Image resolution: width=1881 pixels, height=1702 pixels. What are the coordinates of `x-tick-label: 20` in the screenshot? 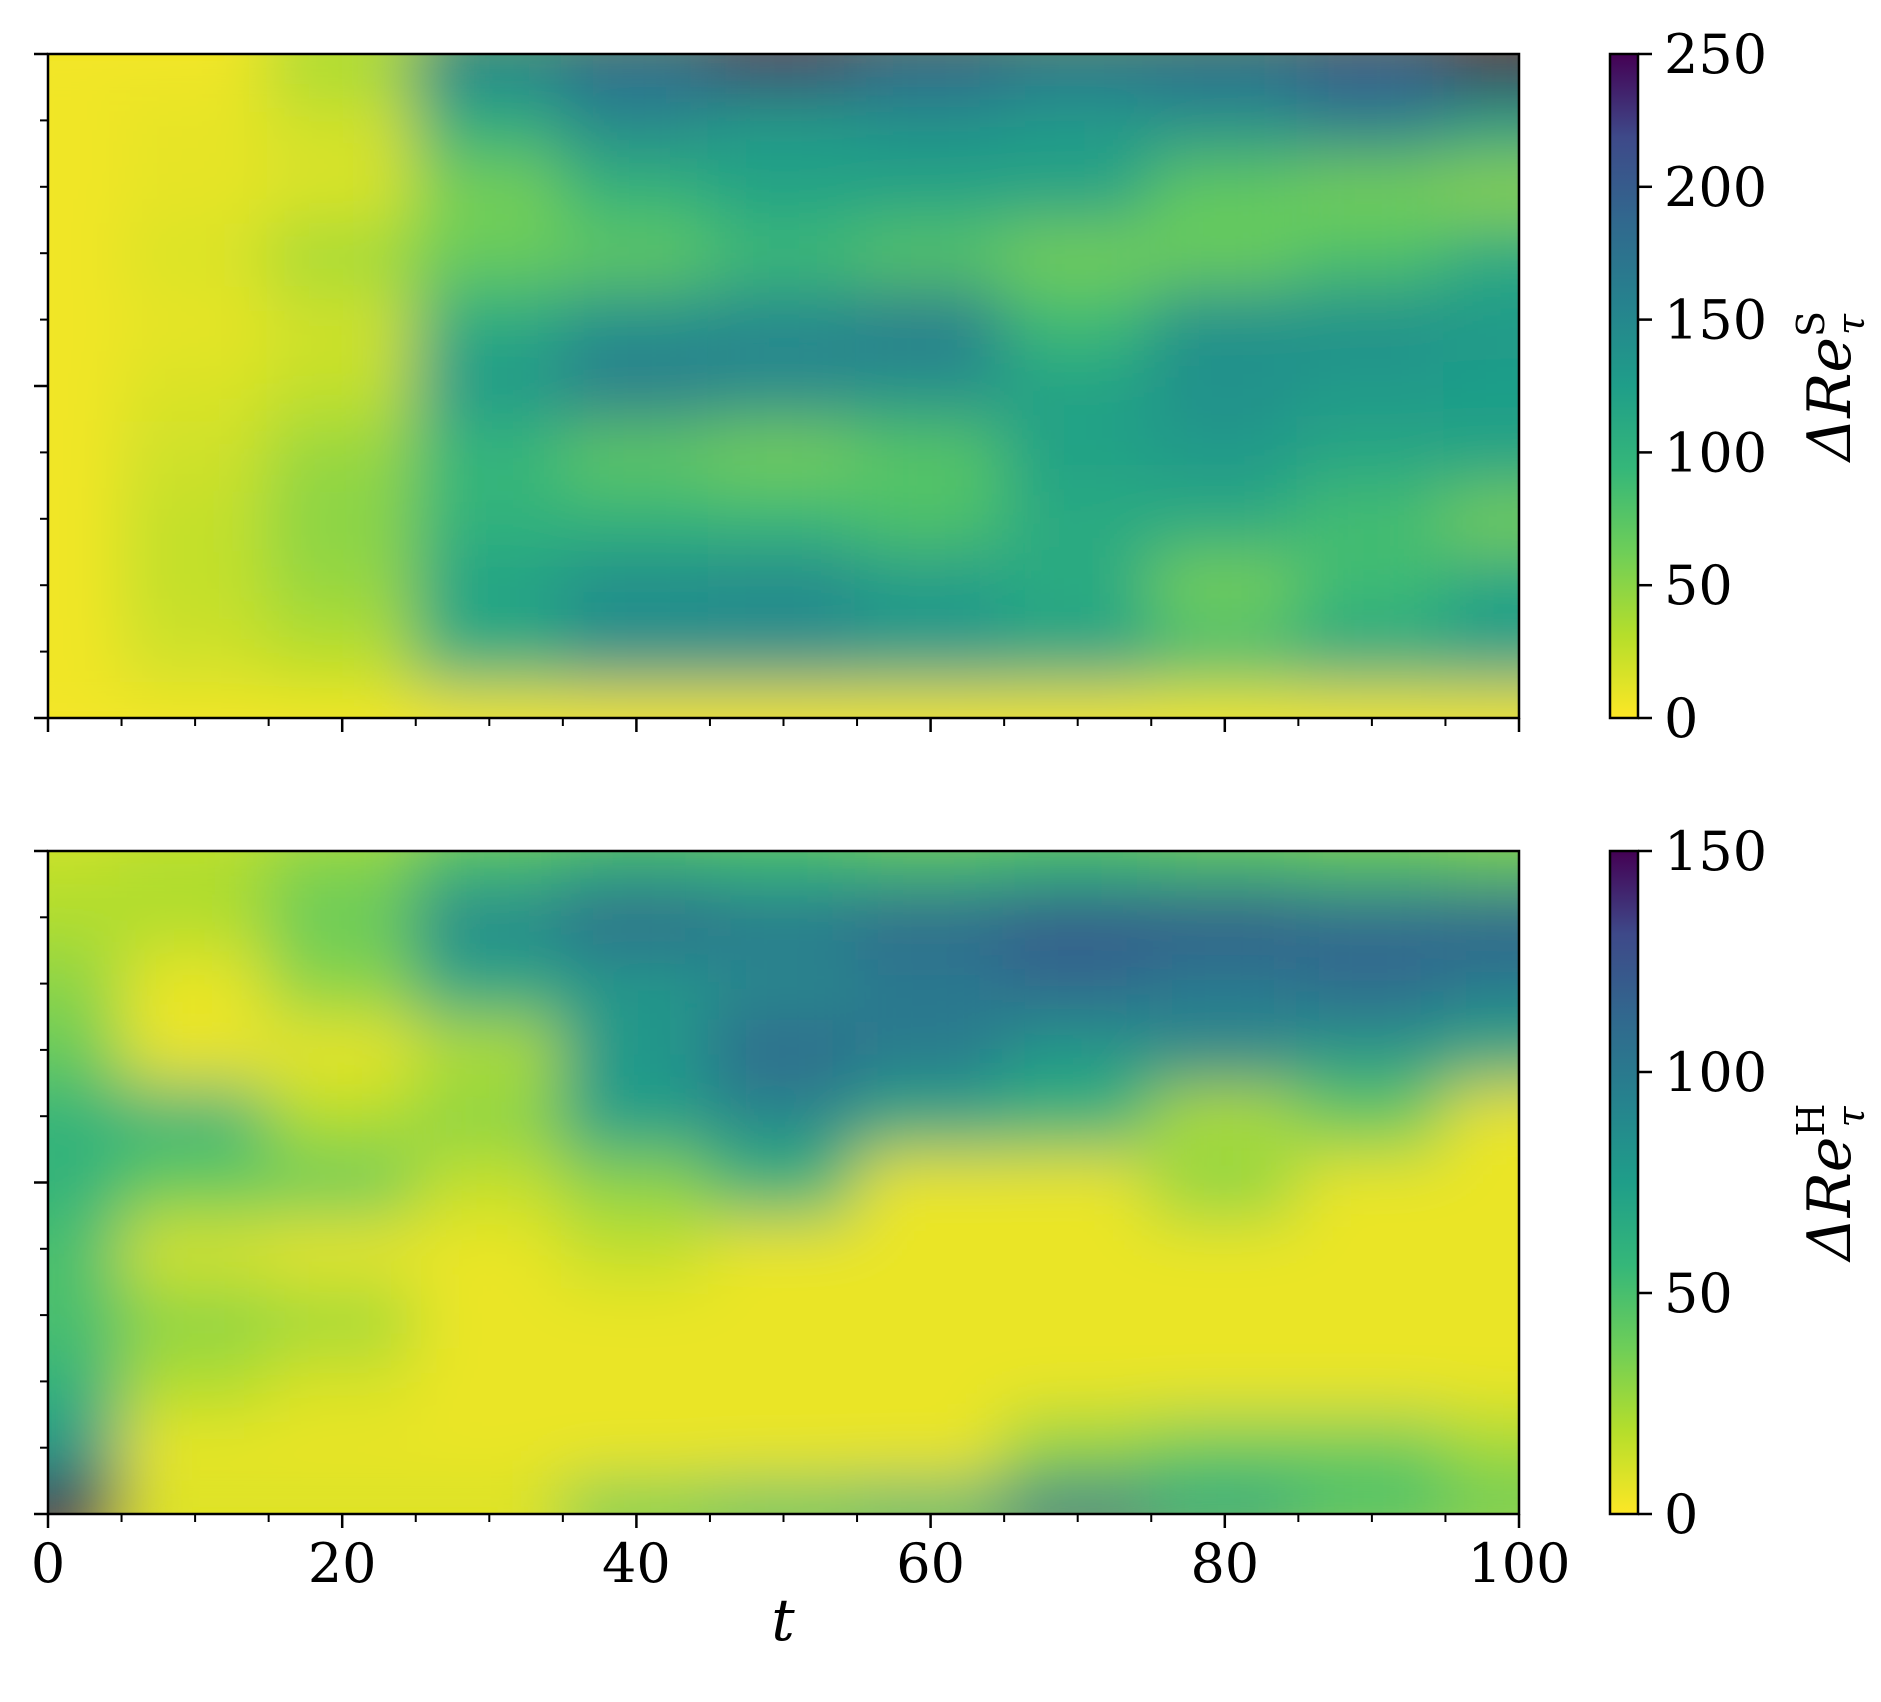 It's located at (342, 1563).